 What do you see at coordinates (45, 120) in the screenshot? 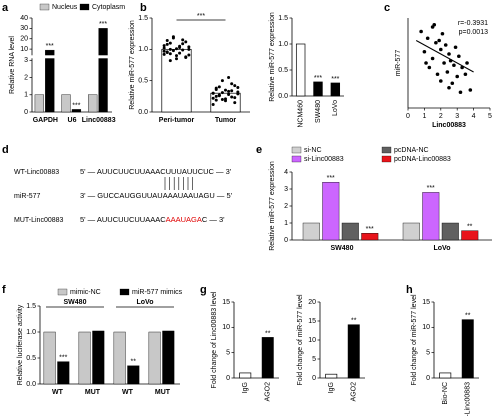
I see `x-tick-label: GAPDH` at bounding box center [45, 120].